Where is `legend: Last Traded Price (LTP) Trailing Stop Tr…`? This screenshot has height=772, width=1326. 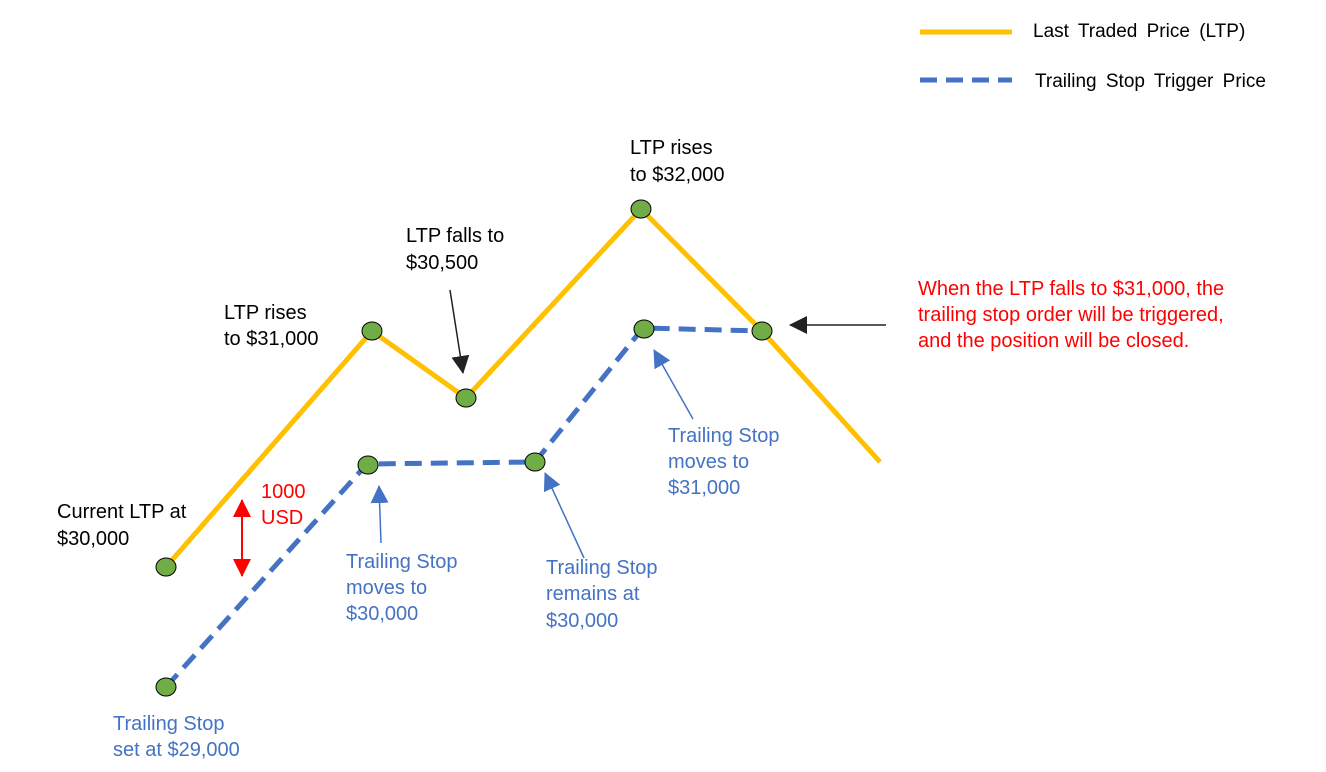
legend: Last Traded Price (LTP) Trailing Stop Tr… is located at coordinates (1093, 56).